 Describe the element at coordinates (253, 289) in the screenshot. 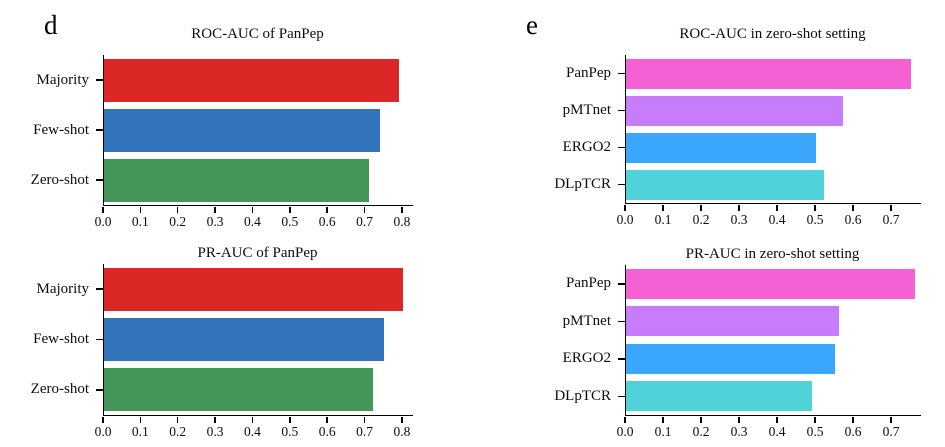

I see `bar-majority` at that location.